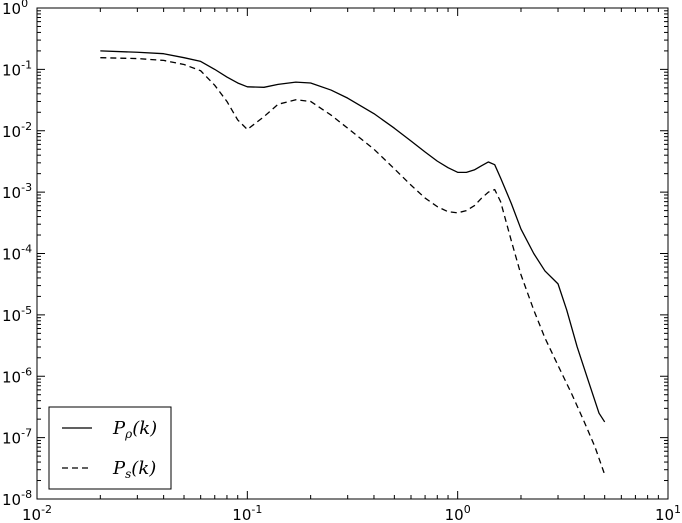 Image resolution: width=682 pixels, height=523 pixels. What do you see at coordinates (17, 253) in the screenshot?
I see `y-tick-label: 10⁻⁴` at bounding box center [17, 253].